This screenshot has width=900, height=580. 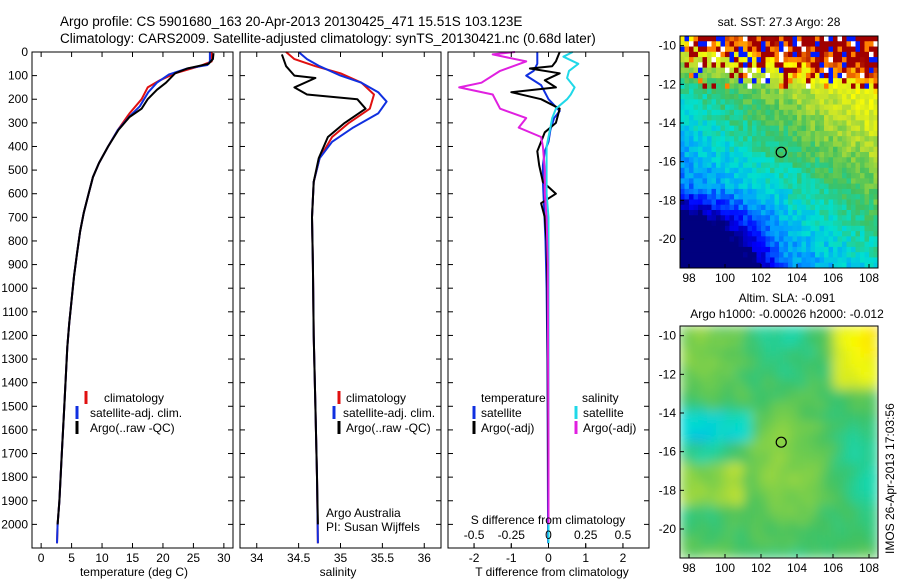 What do you see at coordinates (194, 558) in the screenshot?
I see `x-tick-label: 25` at bounding box center [194, 558].